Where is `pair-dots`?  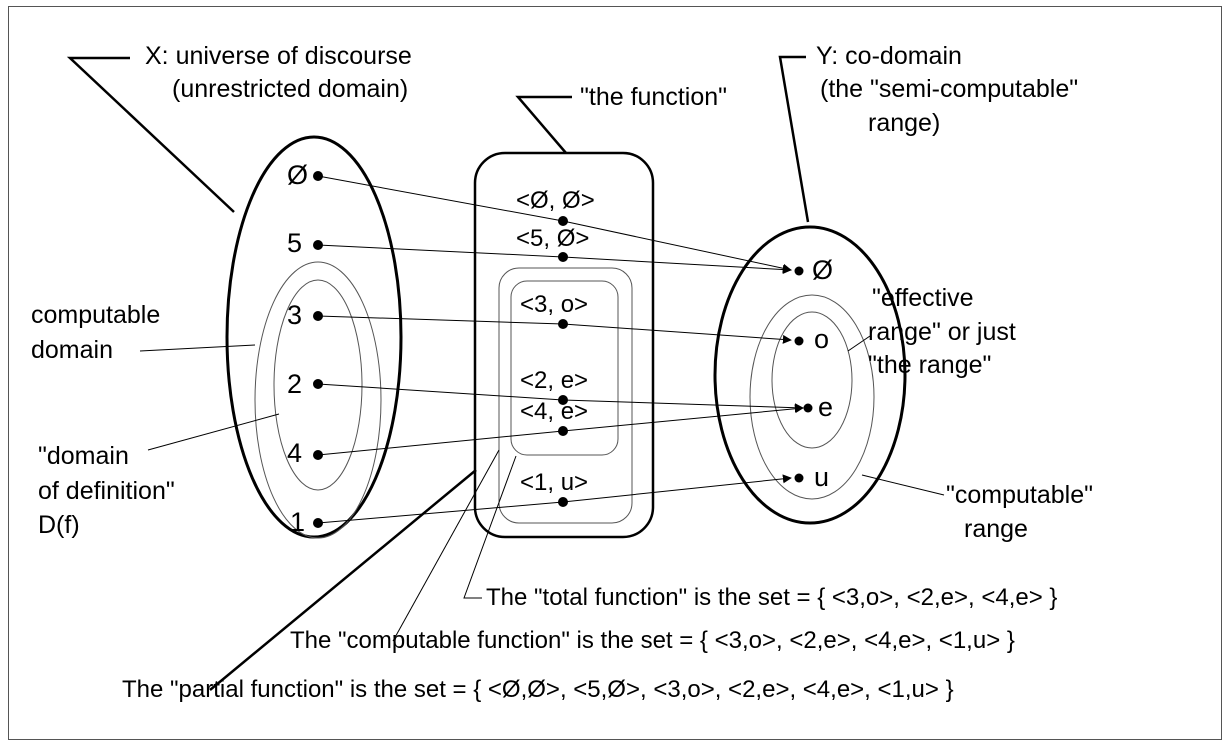
pair-dots is located at coordinates (563, 361).